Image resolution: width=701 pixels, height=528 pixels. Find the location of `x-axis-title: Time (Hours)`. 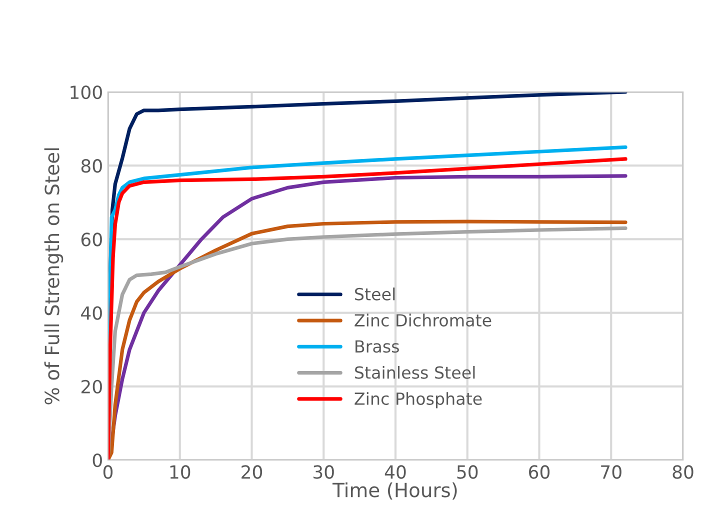

x-axis-title: Time (Hours) is located at coordinates (394, 491).